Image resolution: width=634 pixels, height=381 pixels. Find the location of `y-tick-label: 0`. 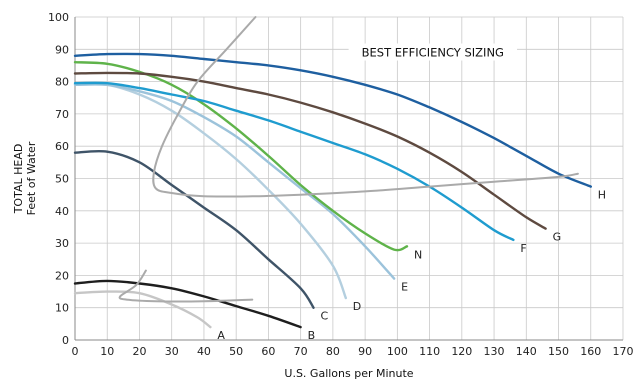

y-tick-label: 0 is located at coordinates (65, 340).